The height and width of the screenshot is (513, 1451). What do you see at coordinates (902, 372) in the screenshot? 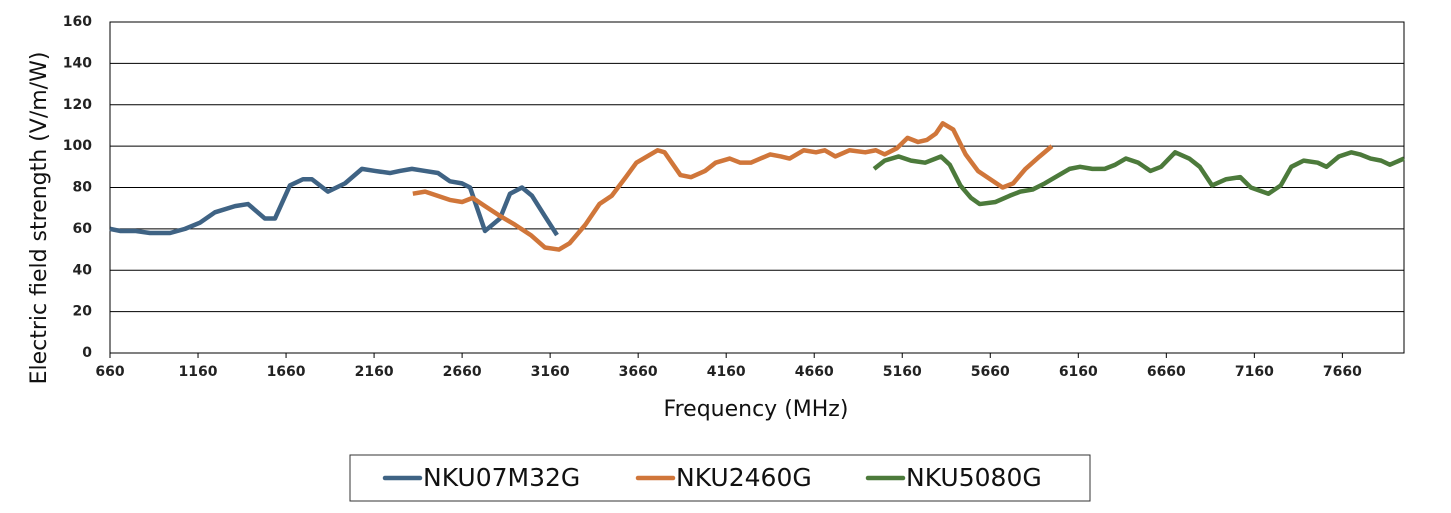
I see `x-tick-label: 5160` at bounding box center [902, 372].